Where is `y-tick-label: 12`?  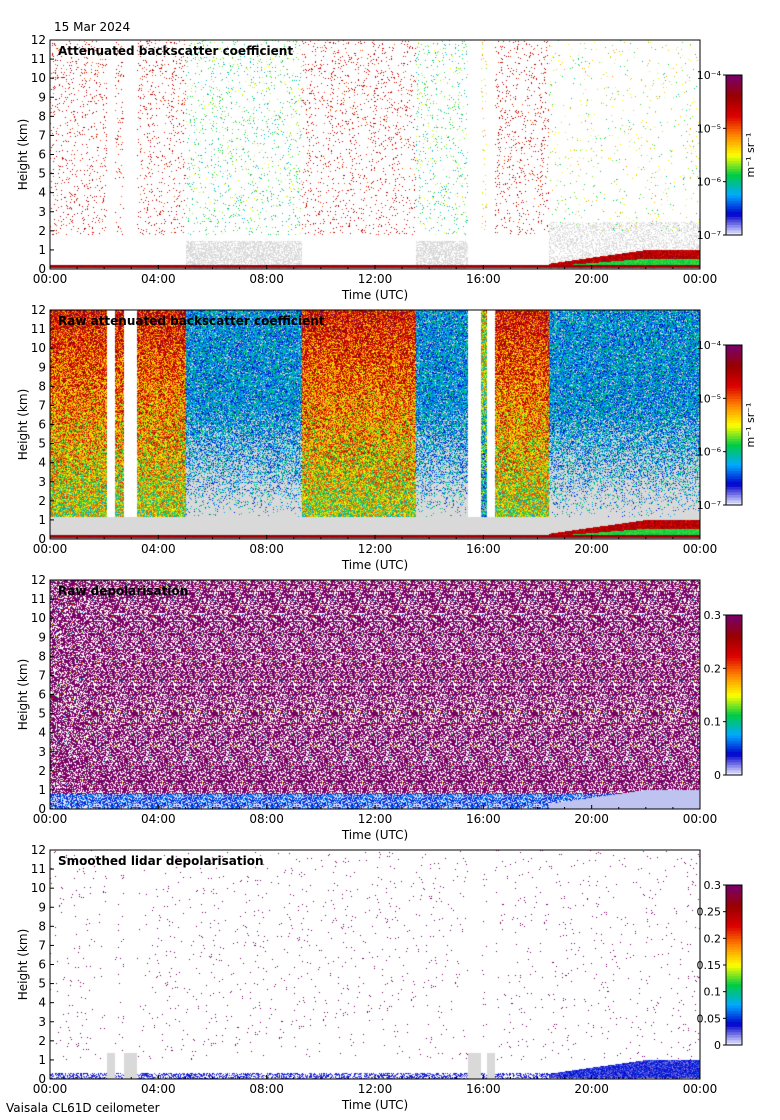
y-tick-label: 12 is located at coordinates (38, 580).